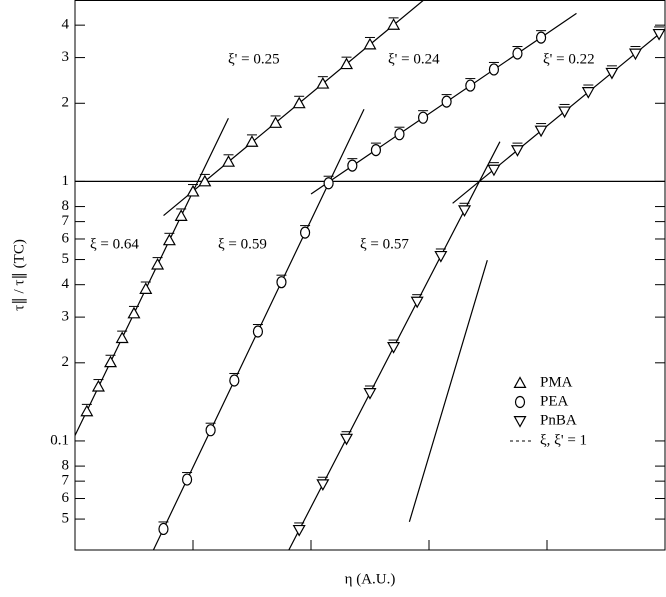 The height and width of the screenshot is (597, 666). Describe the element at coordinates (242, 244) in the screenshot. I see `annotation: ξ = 0.59` at that location.